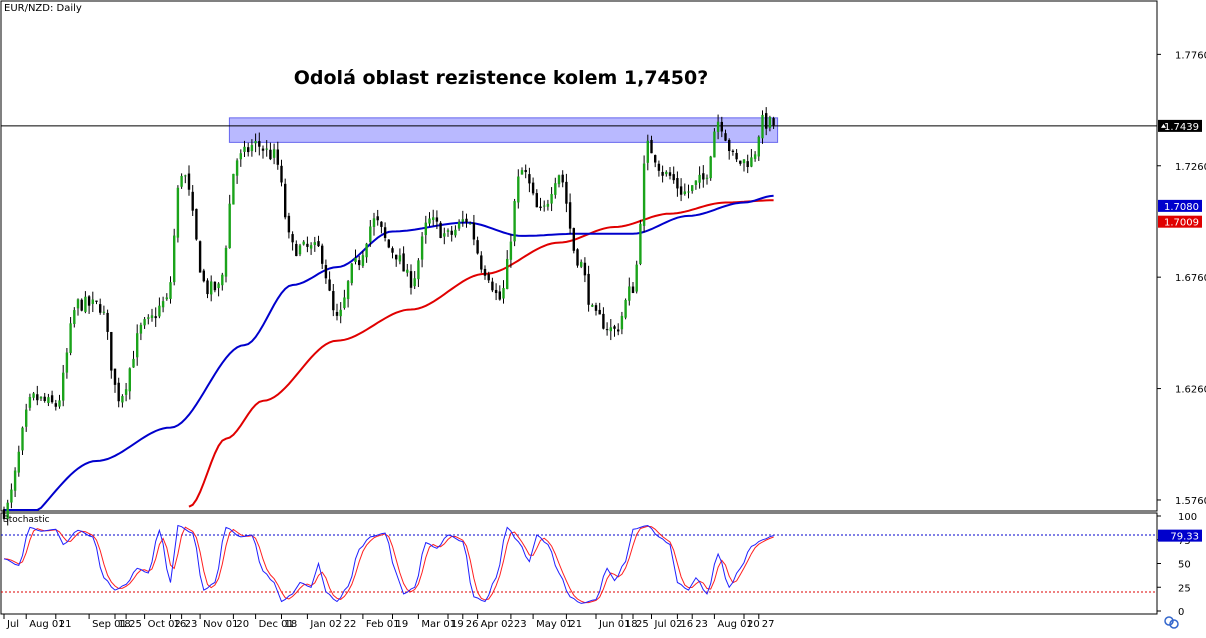 Image resolution: width=1206 pixels, height=638 pixels. I want to click on stochastic-tick-label: 0, so click(1181, 612).